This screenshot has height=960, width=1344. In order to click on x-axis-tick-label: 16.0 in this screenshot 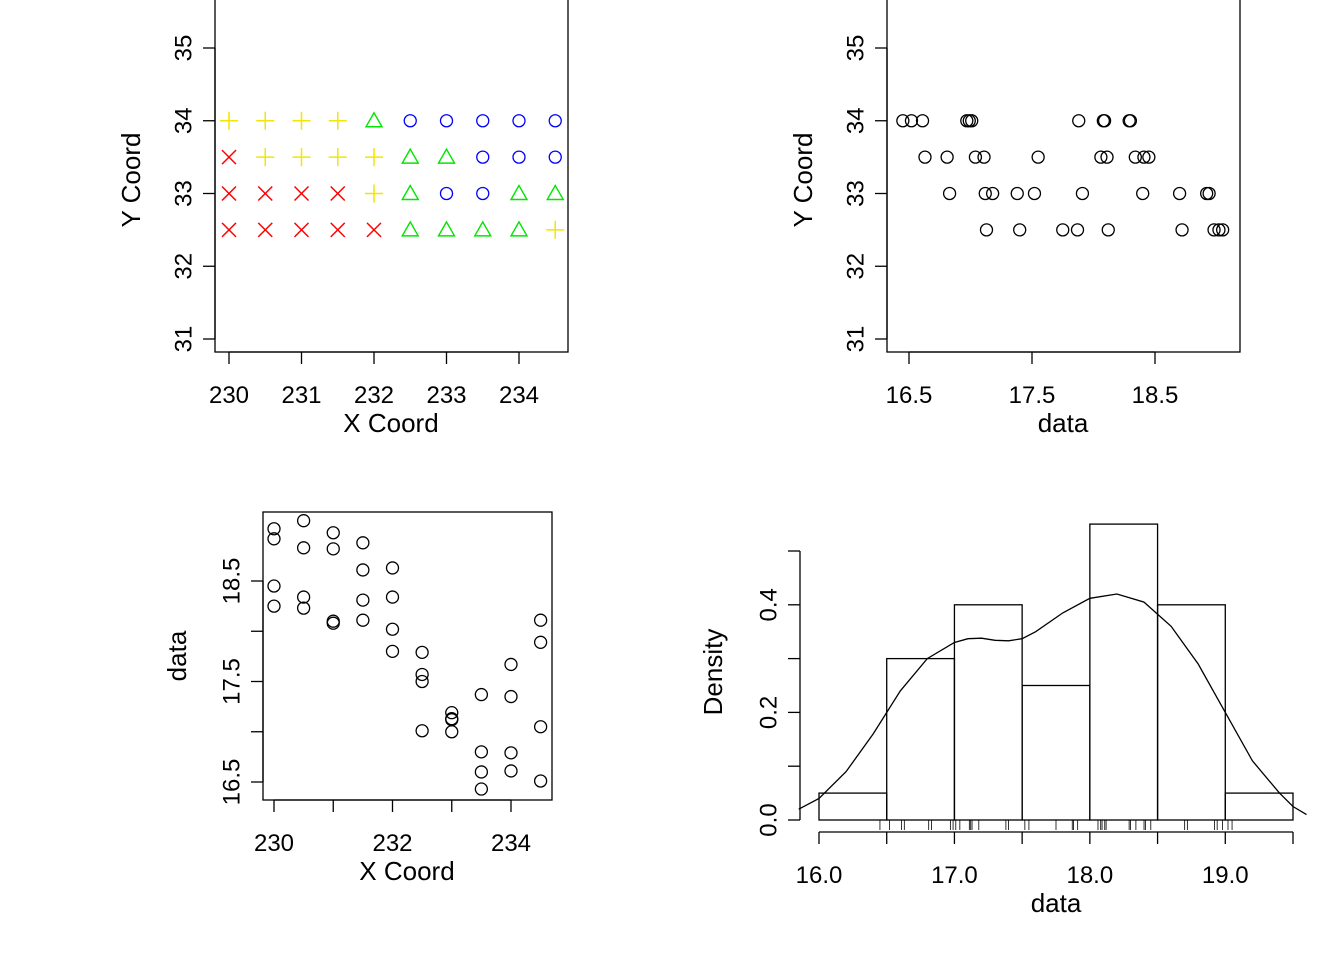, I will do `click(819, 875)`.